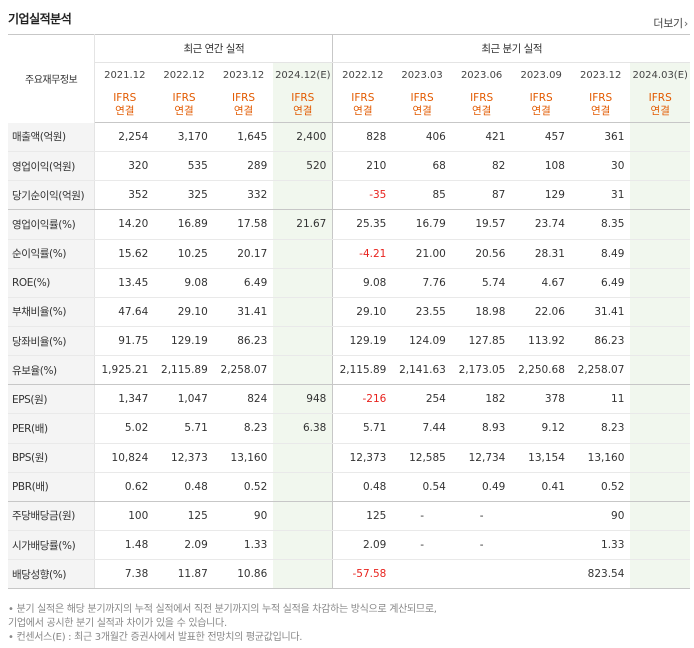  What do you see at coordinates (541, 224) in the screenshot?
I see `table-cell: 23.74` at bounding box center [541, 224].